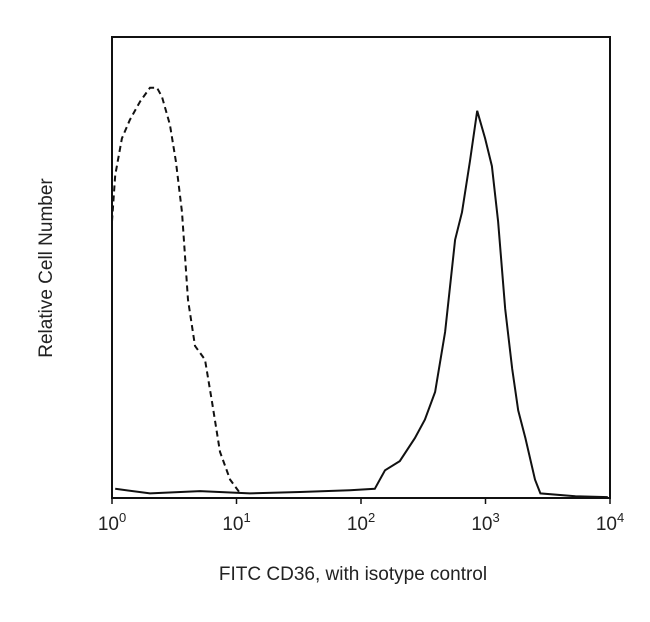 Image resolution: width=650 pixels, height=622 pixels. I want to click on x-axis-title: FITC CD36, with isotype control, so click(353, 574).